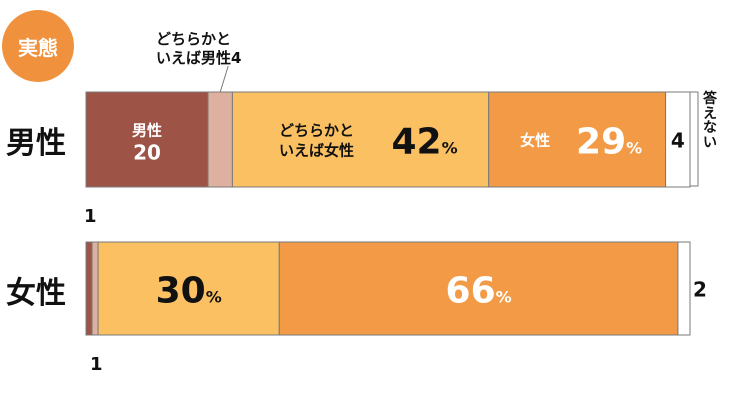  I want to click on callout-lean-male: どちらかと いえば男性4, so click(198, 49).